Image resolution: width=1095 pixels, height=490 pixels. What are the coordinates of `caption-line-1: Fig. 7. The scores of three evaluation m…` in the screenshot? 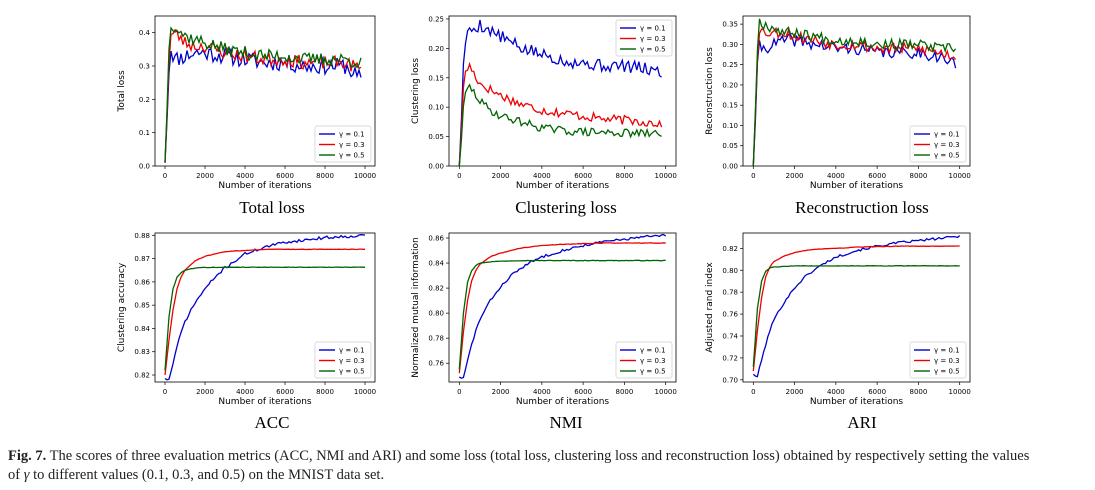 It's located at (518, 456).